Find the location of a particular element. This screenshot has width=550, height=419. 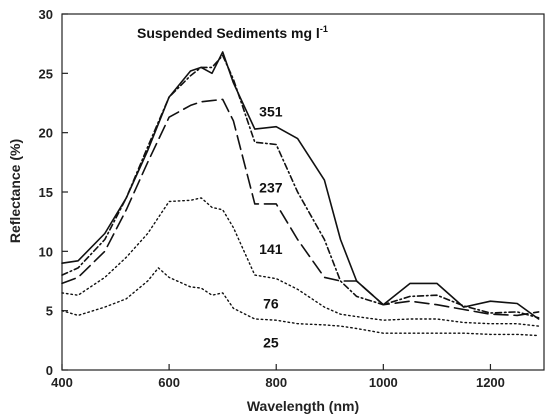

x-tick-label: 400 is located at coordinates (62, 382).